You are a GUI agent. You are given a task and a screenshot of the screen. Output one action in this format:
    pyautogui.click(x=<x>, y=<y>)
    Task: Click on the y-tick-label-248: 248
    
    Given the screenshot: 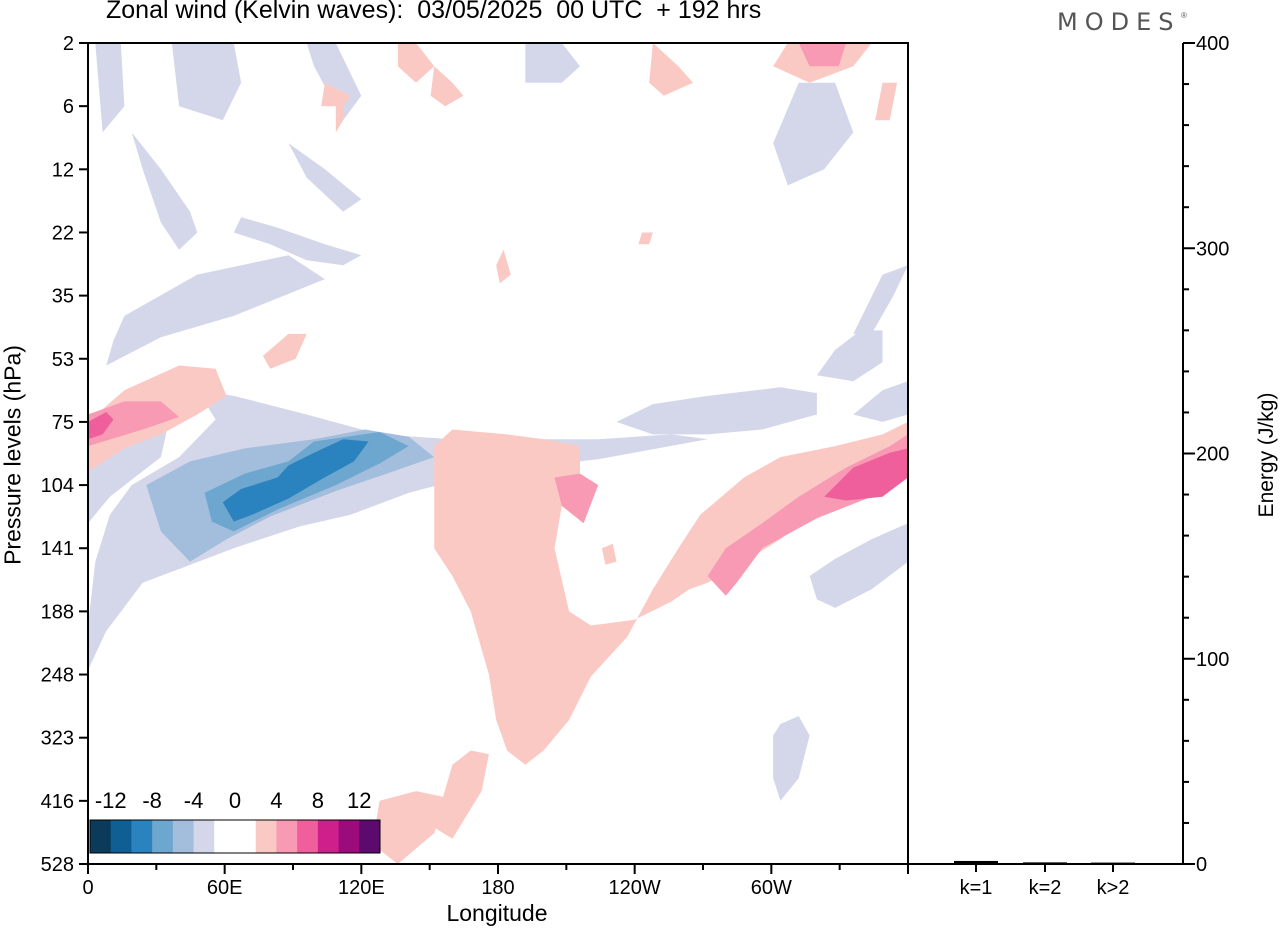 What is the action you would take?
    pyautogui.click(x=57, y=676)
    